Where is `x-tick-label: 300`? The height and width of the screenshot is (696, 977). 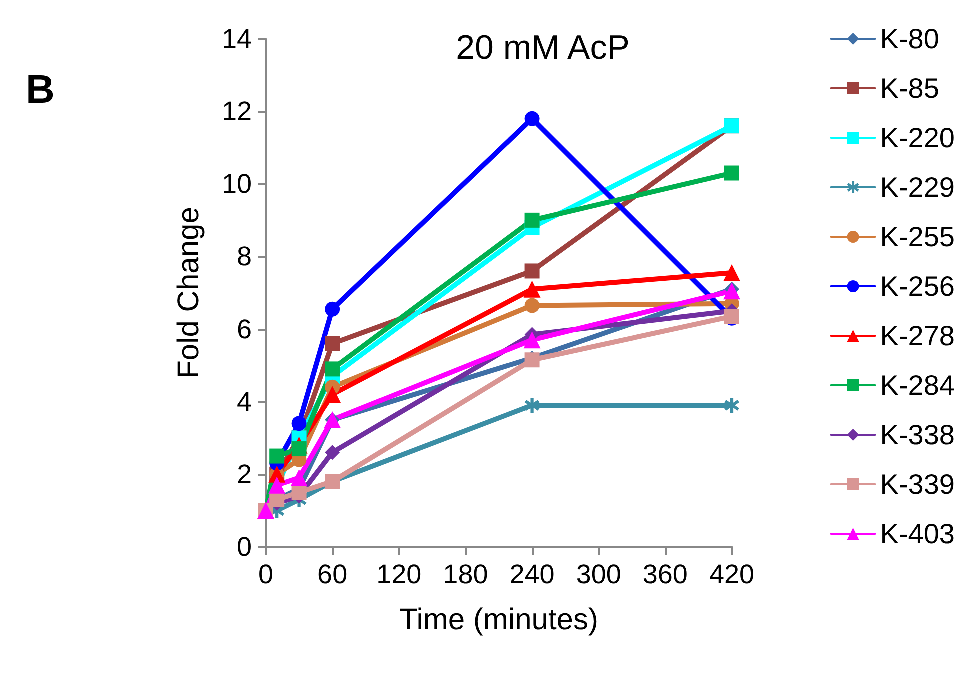 x-tick-label: 300 is located at coordinates (599, 575).